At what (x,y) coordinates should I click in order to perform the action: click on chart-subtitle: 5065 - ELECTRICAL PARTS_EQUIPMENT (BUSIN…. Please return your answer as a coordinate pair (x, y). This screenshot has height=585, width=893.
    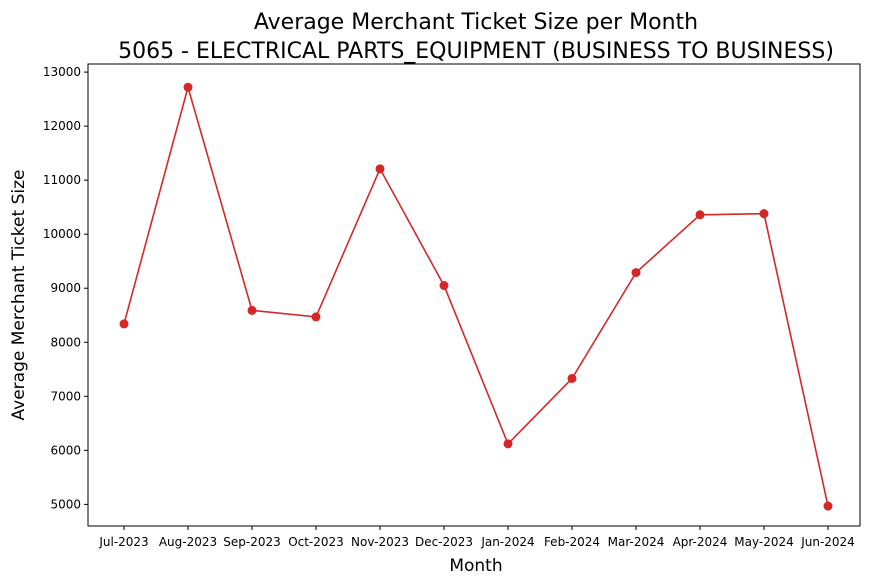
    Looking at the image, I should click on (476, 51).